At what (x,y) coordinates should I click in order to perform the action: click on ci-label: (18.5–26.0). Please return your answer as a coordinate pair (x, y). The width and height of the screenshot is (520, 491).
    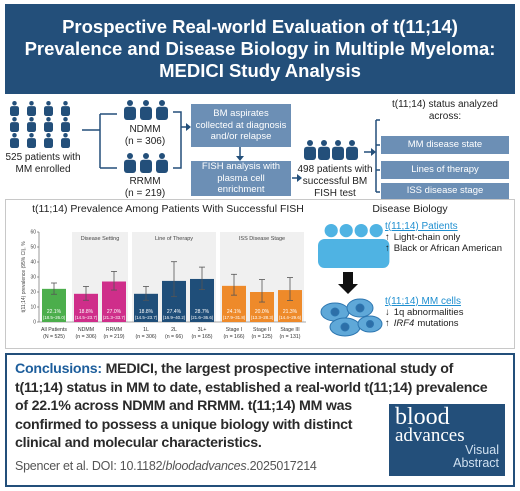
    Looking at the image, I should click on (54, 317).